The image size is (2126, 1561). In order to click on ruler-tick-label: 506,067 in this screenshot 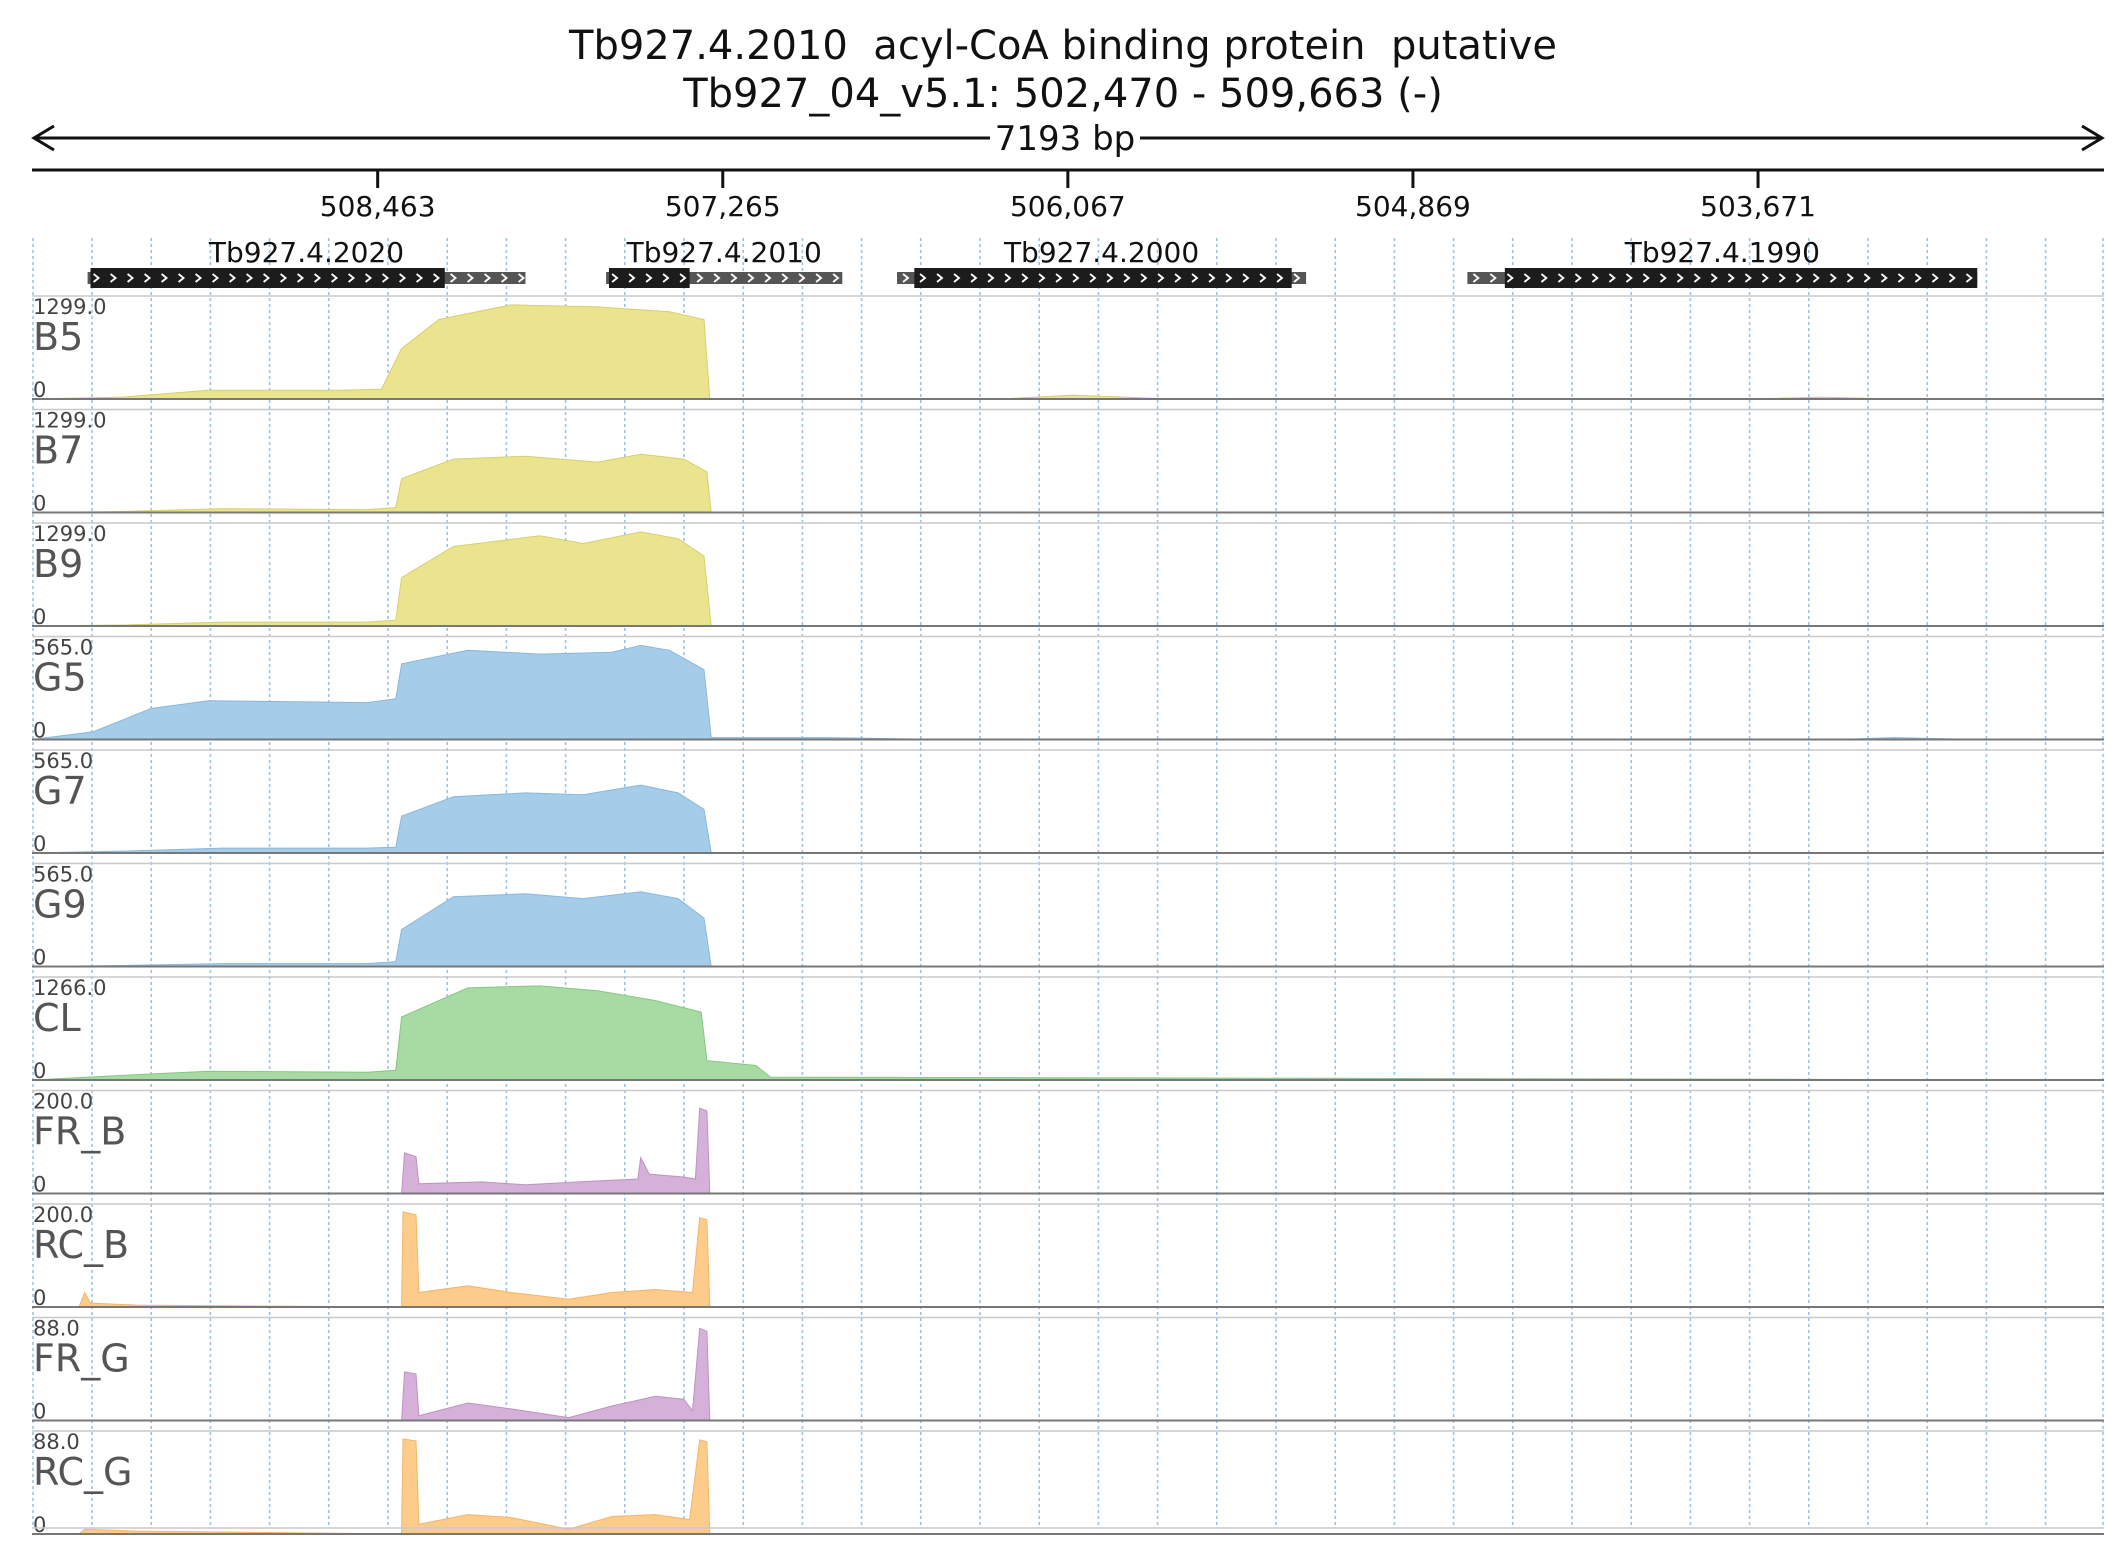, I will do `click(1068, 206)`.